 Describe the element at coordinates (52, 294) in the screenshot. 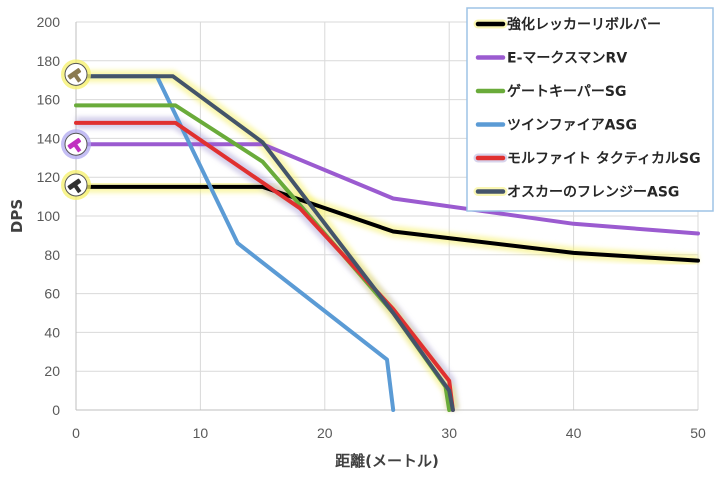

I see `y-tick-label: 60` at that location.